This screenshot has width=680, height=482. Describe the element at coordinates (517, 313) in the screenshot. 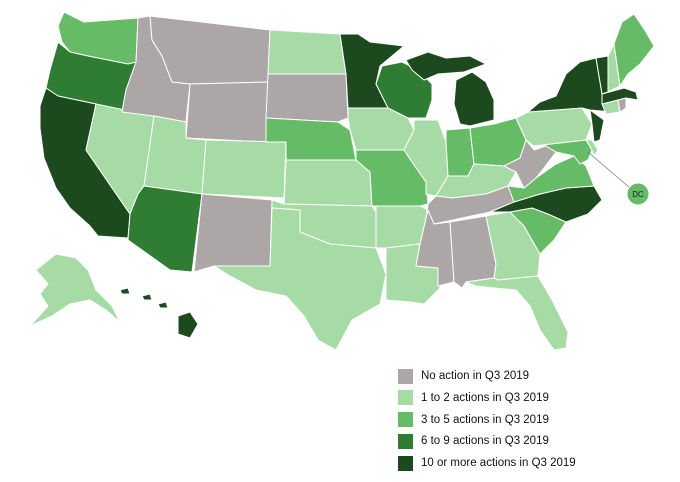

I see `state-fl` at that location.